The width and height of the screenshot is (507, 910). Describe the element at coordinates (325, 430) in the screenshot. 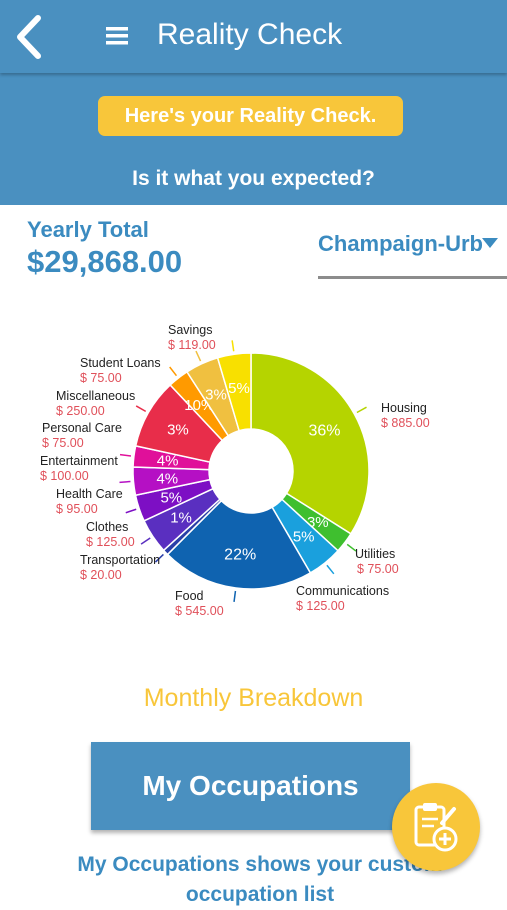

I see `pie-percent-label: 36%` at that location.